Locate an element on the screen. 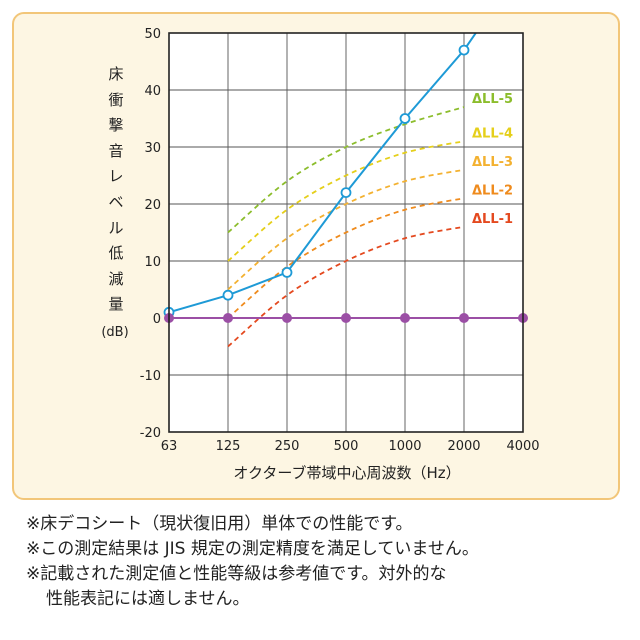 The width and height of the screenshot is (640, 640). reference-curve-label: ΔLL-4 is located at coordinates (492, 133).